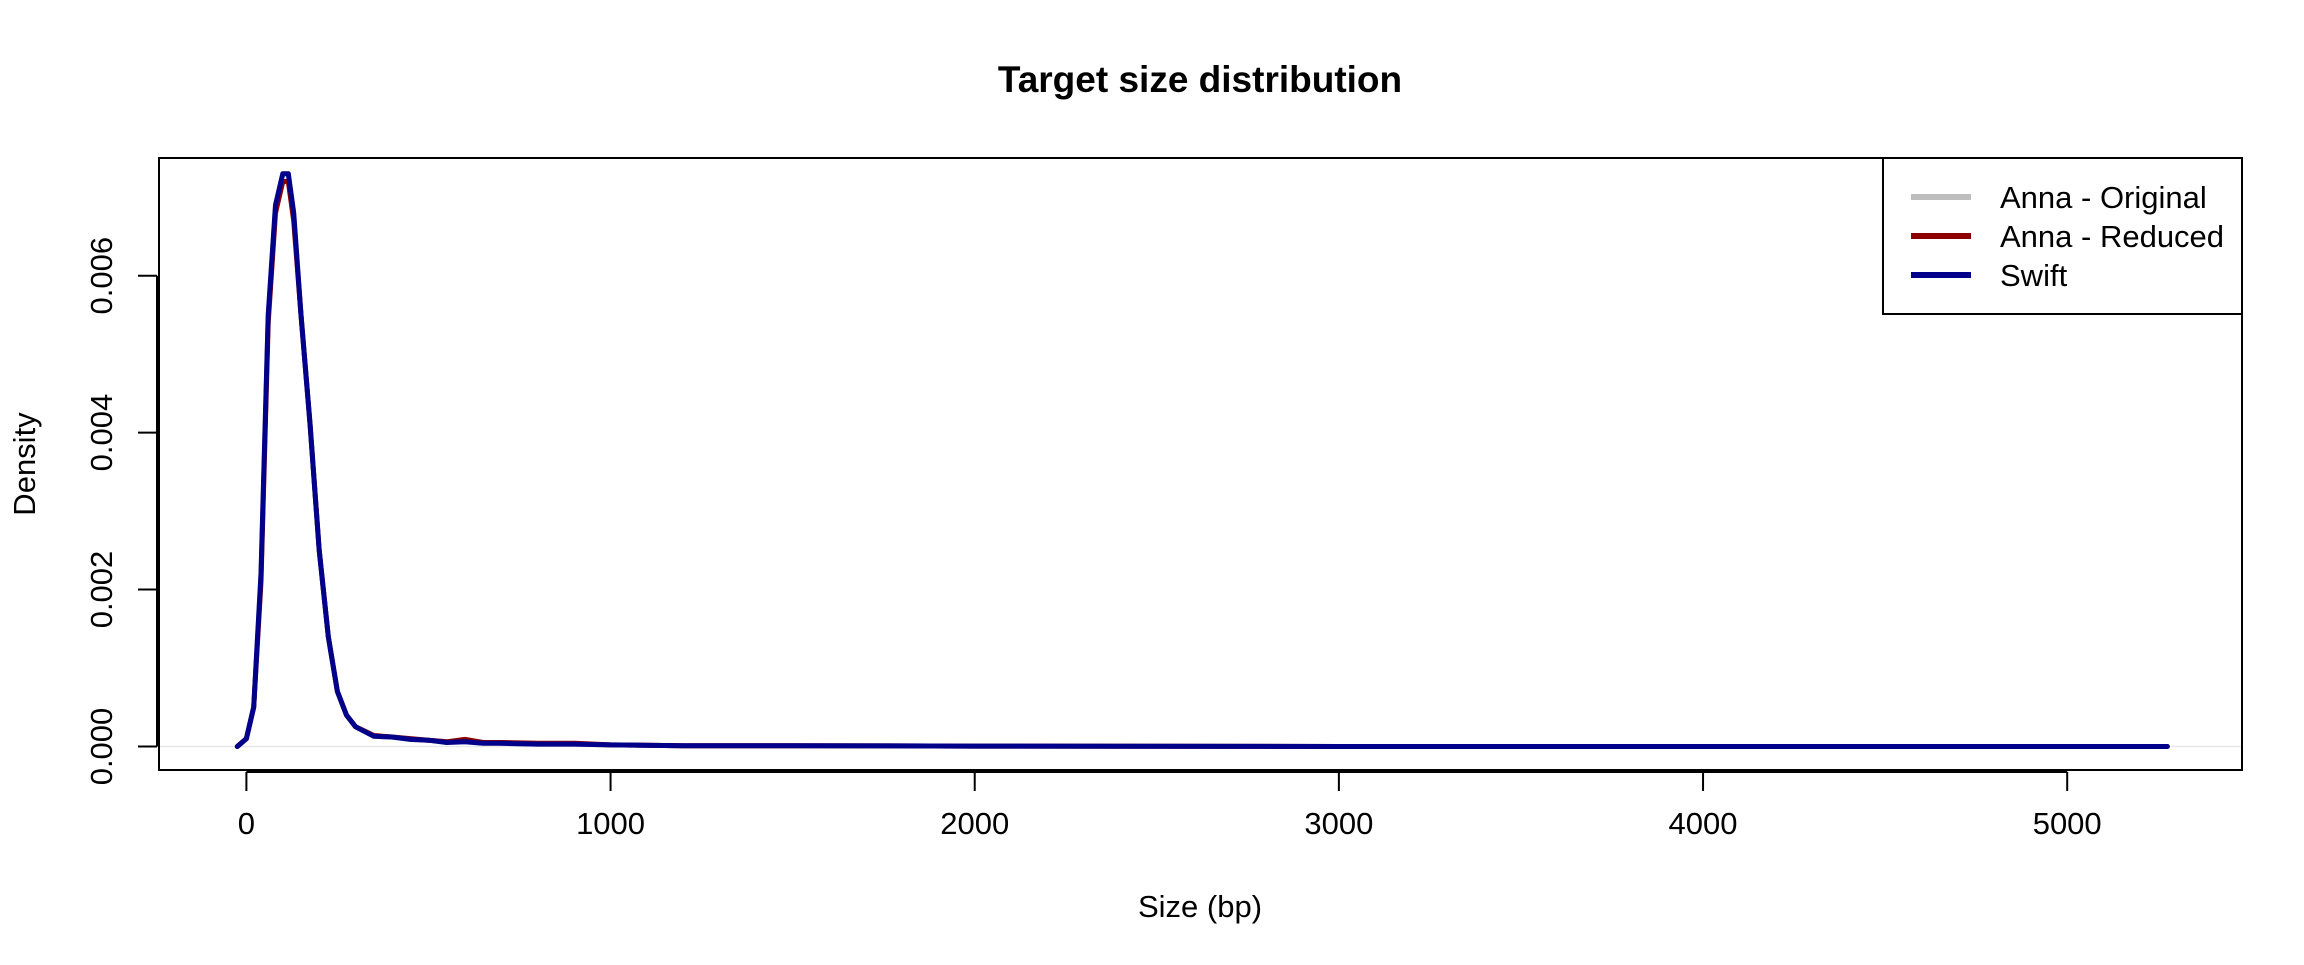  Describe the element at coordinates (101, 276) in the screenshot. I see `y-tick-label: 0.006` at that location.